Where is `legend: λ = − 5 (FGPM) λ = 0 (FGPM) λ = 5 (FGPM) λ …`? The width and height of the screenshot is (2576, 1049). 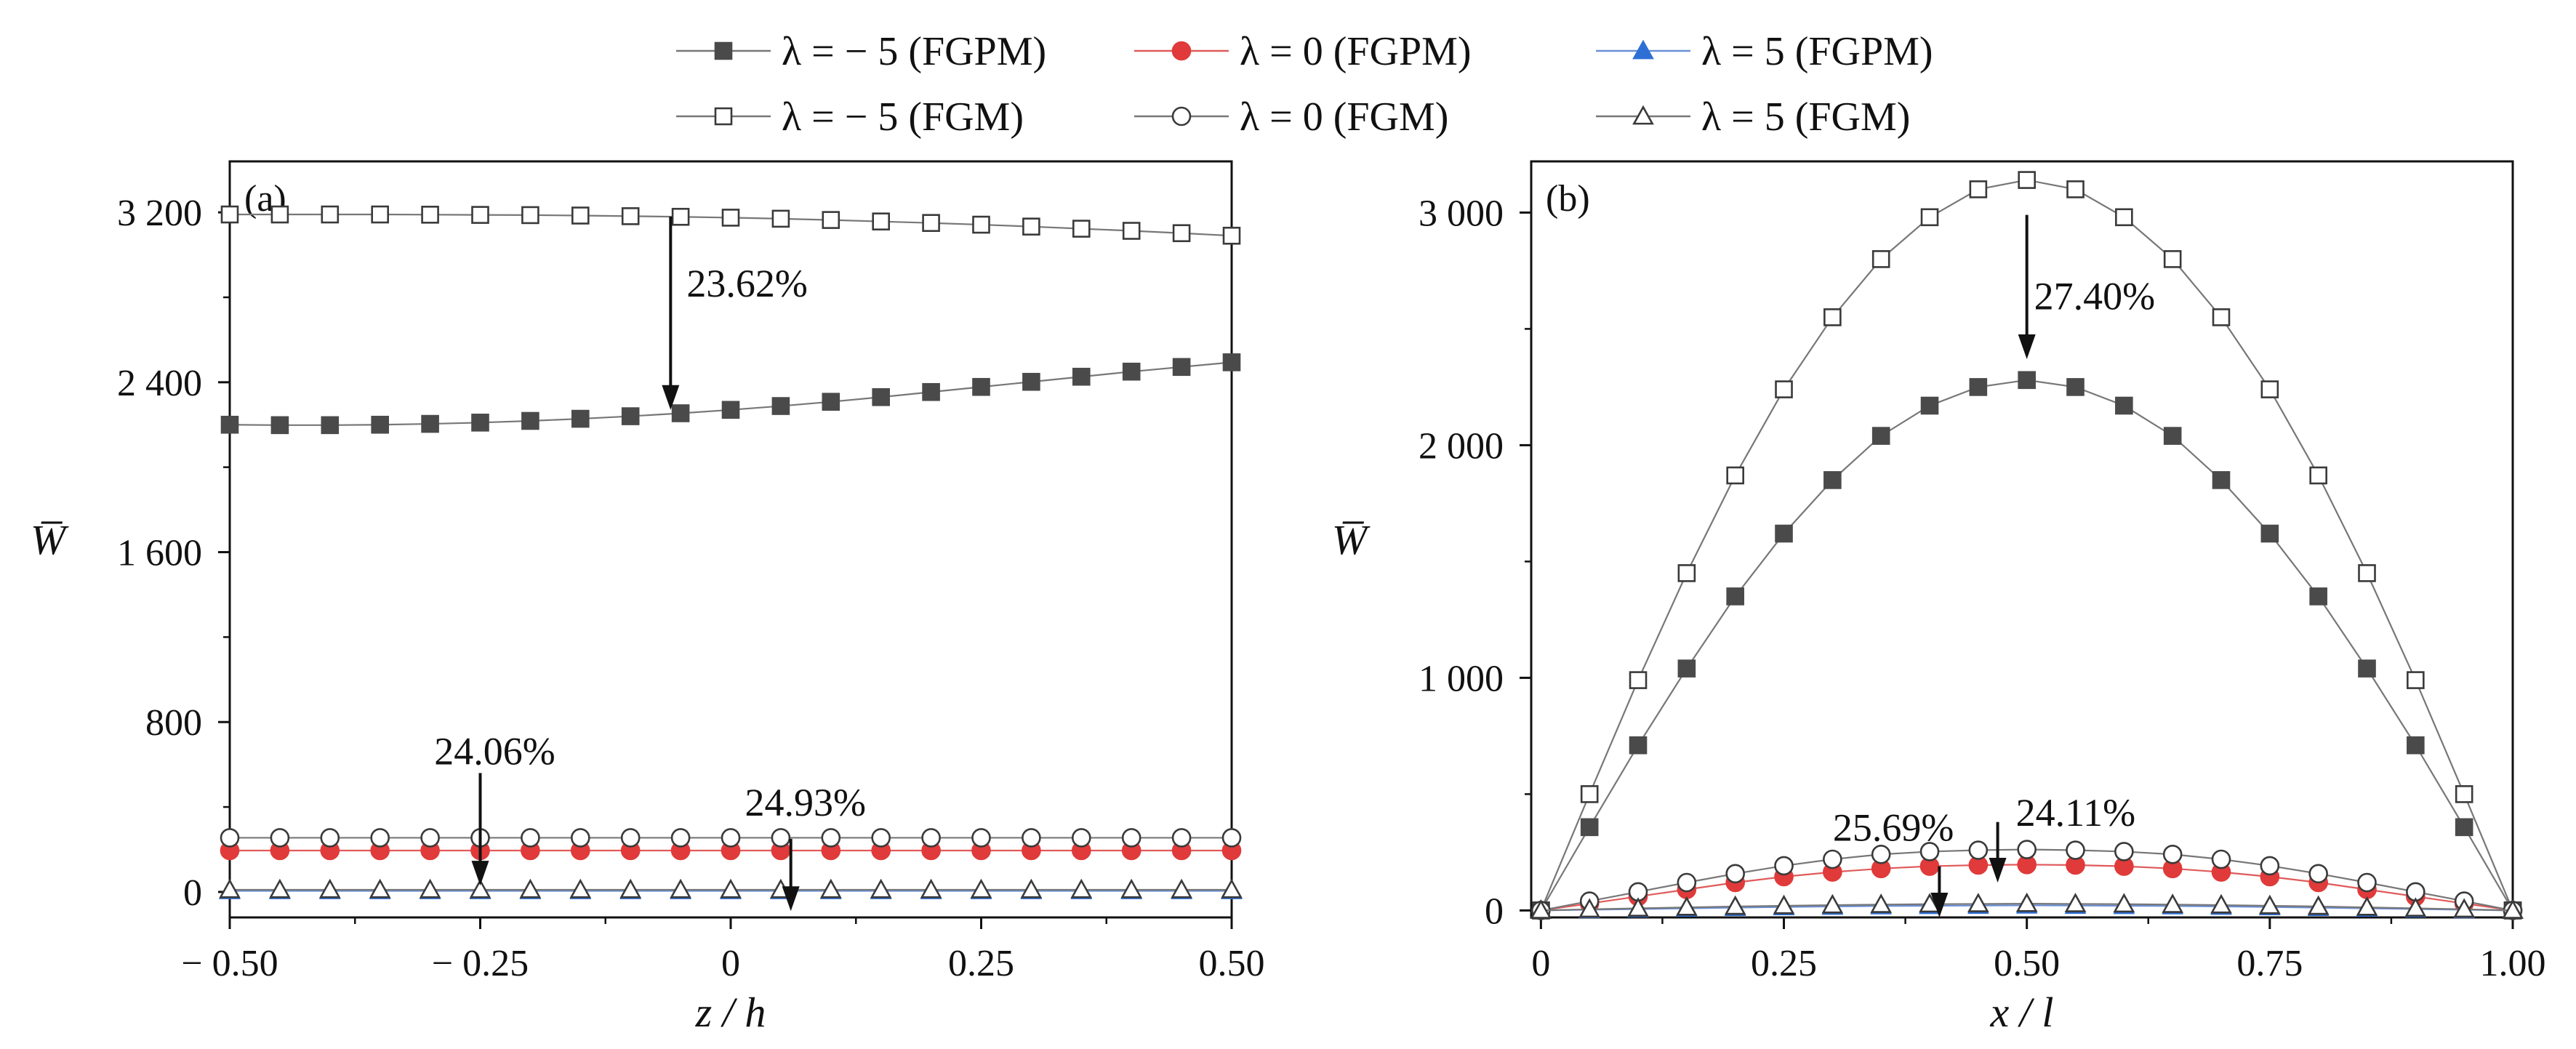
legend: λ = − 5 (FGPM) λ = 0 (FGPM) λ = 5 (FGPM) λ … is located at coordinates (1304, 84).